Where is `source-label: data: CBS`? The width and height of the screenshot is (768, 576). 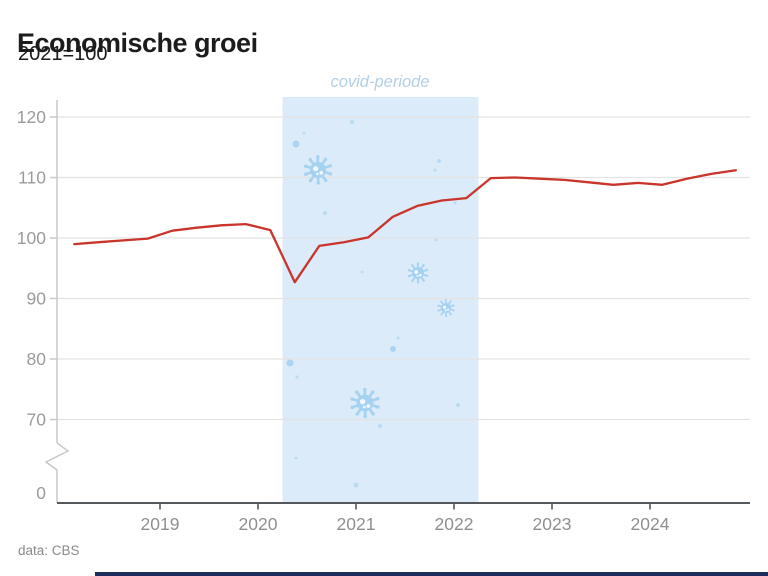
source-label: data: CBS is located at coordinates (49, 550).